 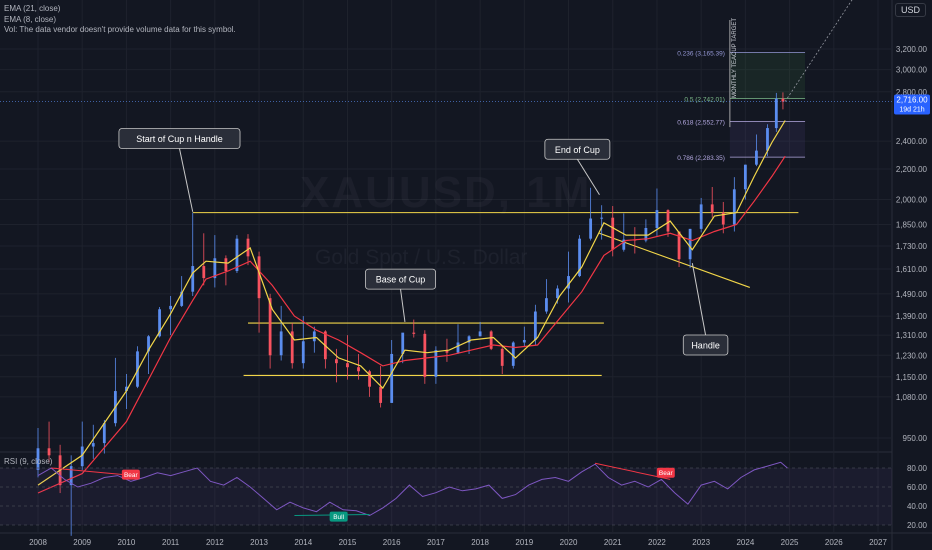 I want to click on currency-button: USD, so click(x=910, y=10).